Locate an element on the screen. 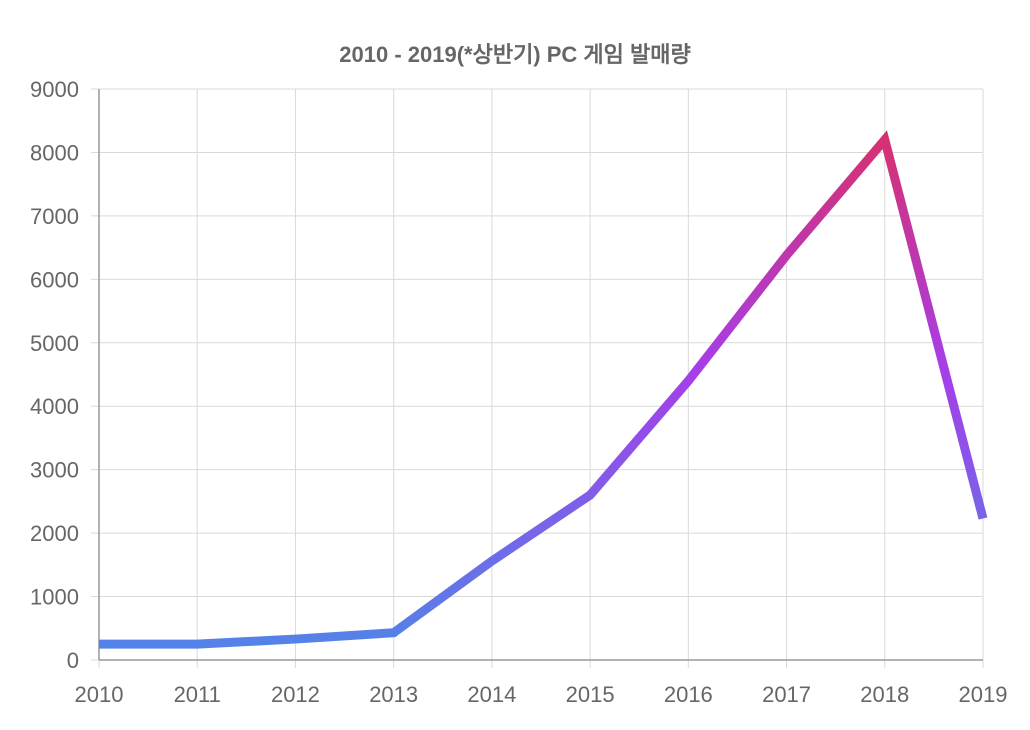  y-tick-label: 9000 is located at coordinates (54, 89).